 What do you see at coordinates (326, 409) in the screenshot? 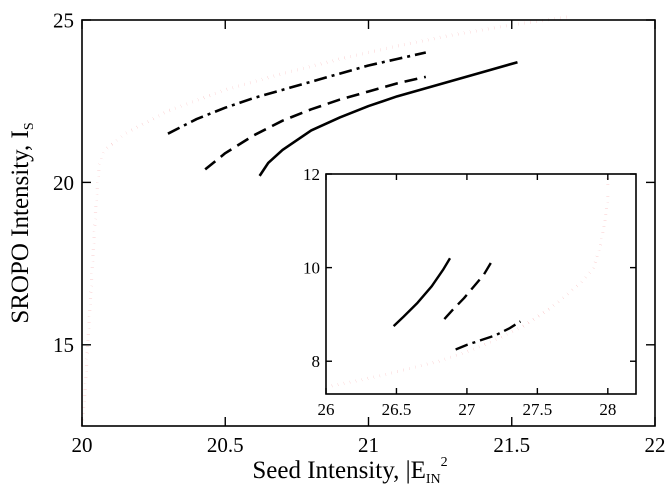
I see `inset-x-tick-label: 26` at bounding box center [326, 409].